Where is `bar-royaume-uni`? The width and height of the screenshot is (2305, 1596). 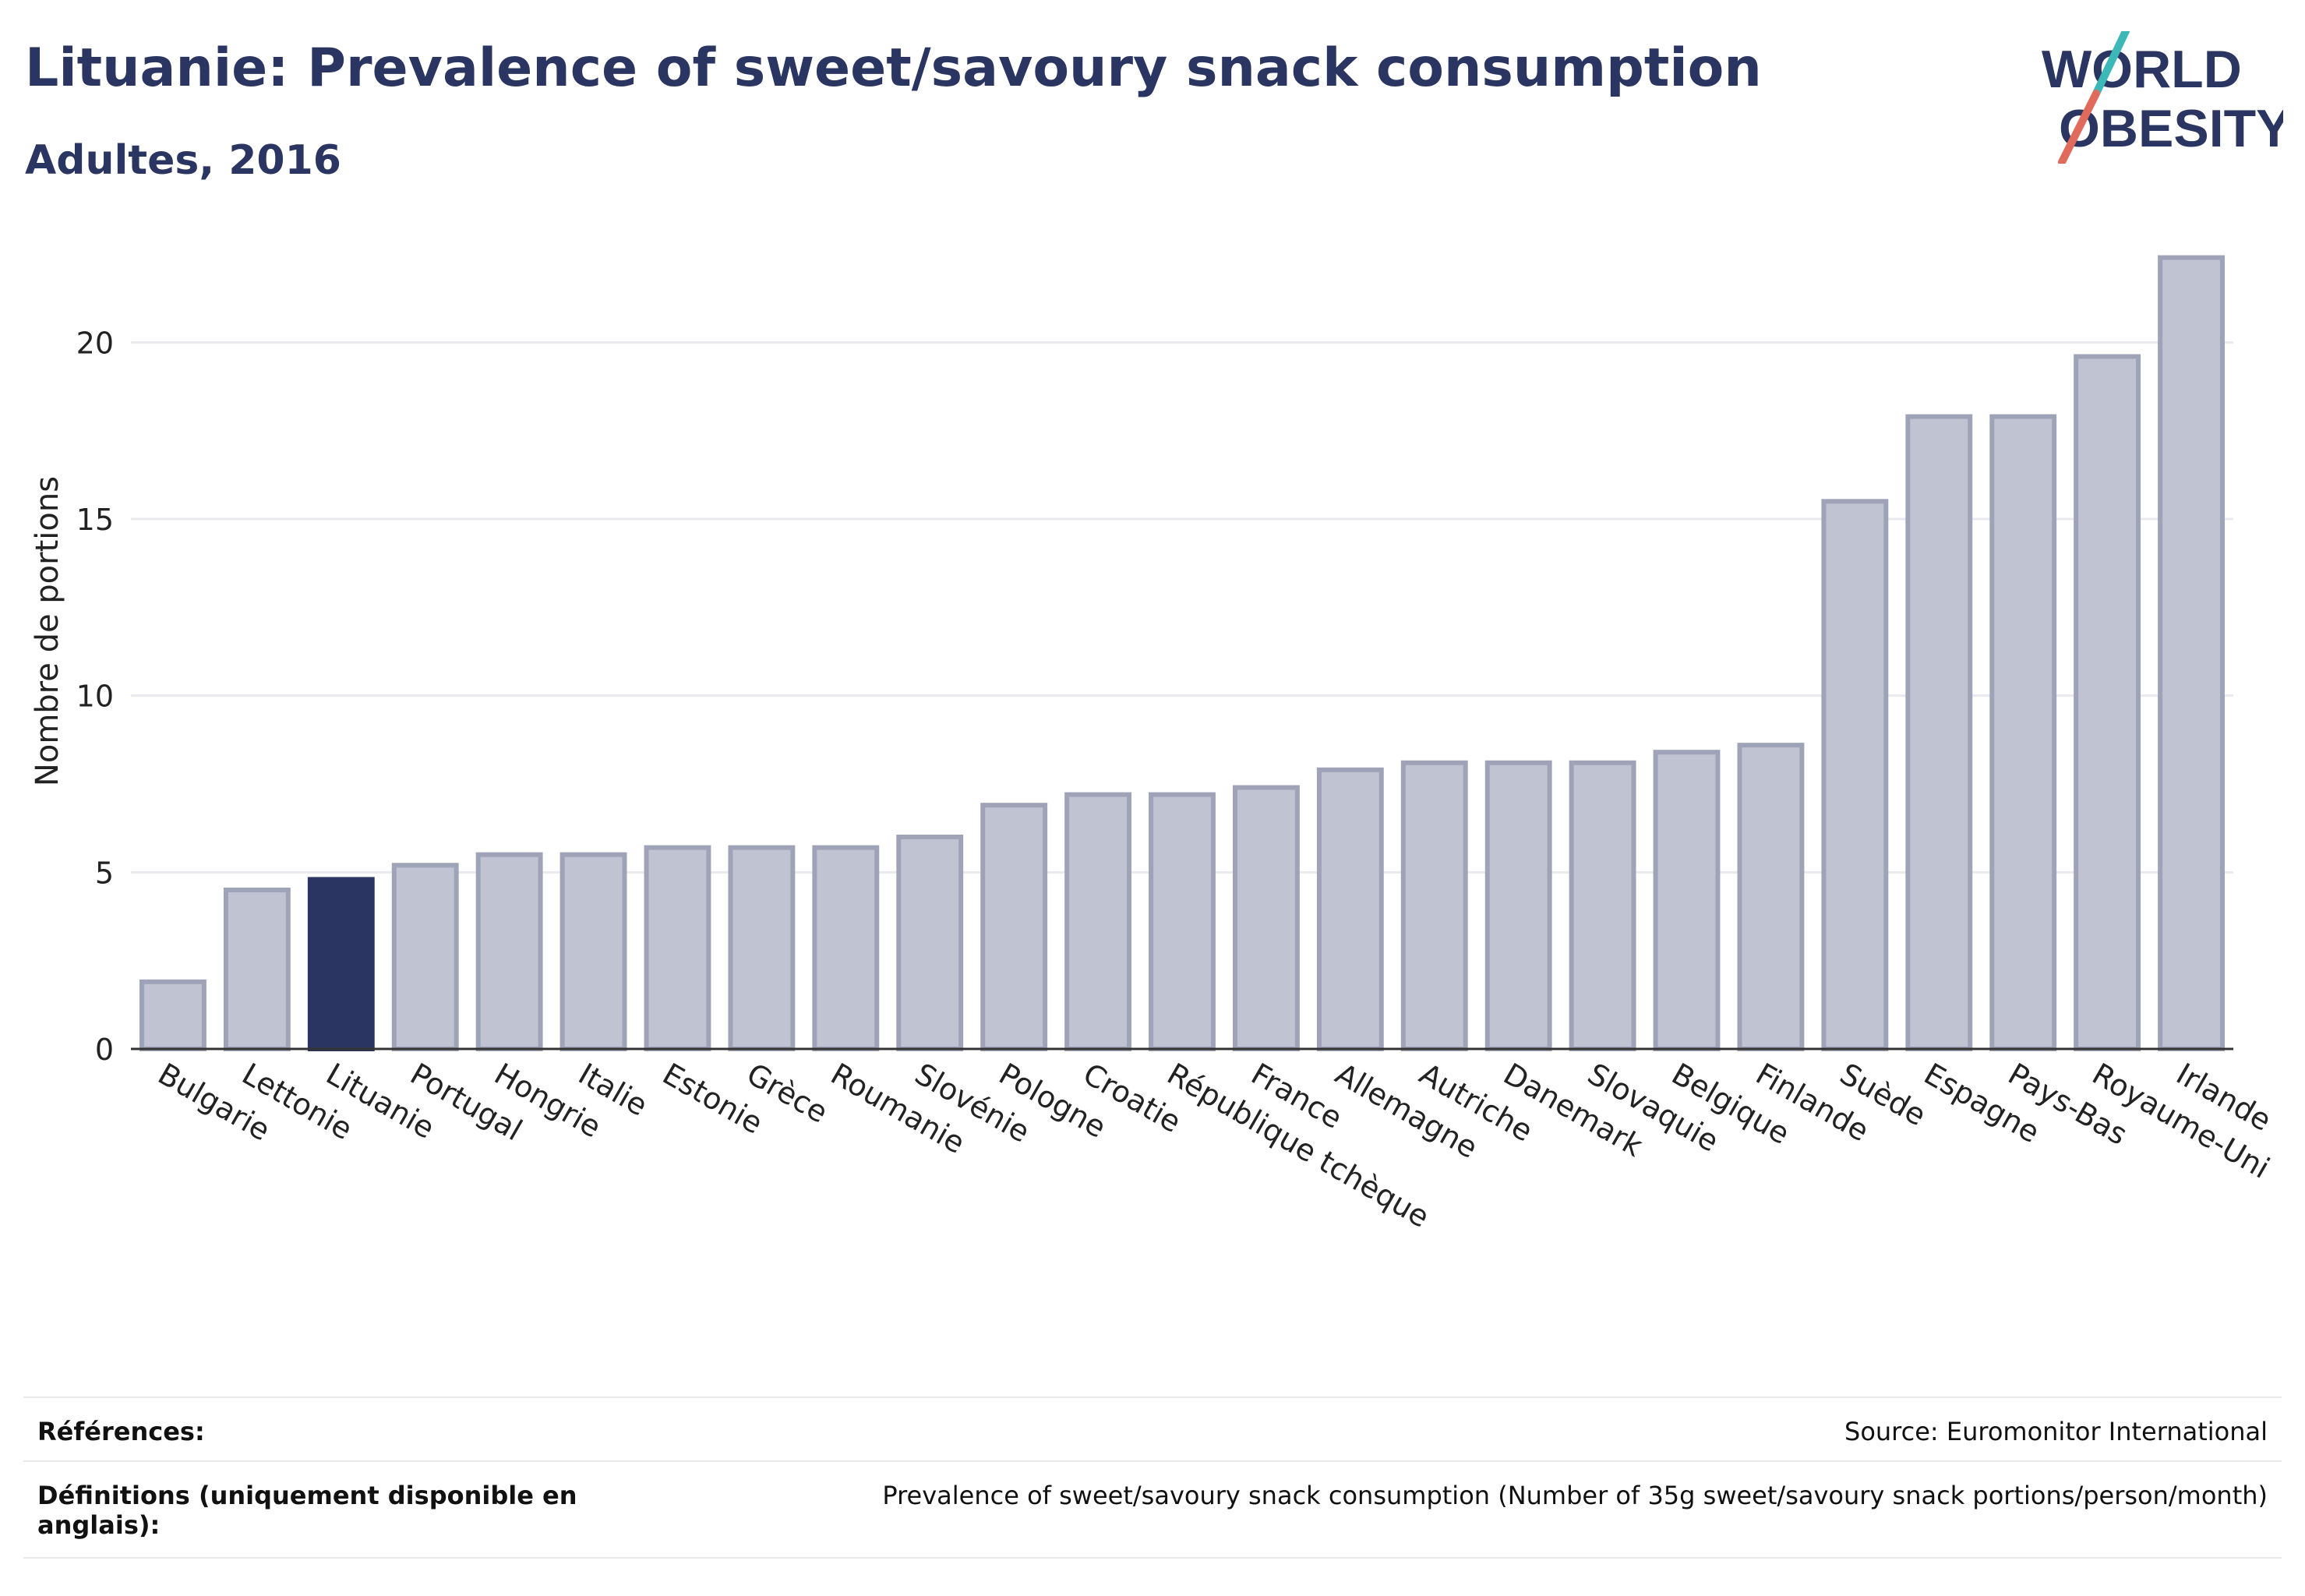
bar-royaume-uni is located at coordinates (2107, 702).